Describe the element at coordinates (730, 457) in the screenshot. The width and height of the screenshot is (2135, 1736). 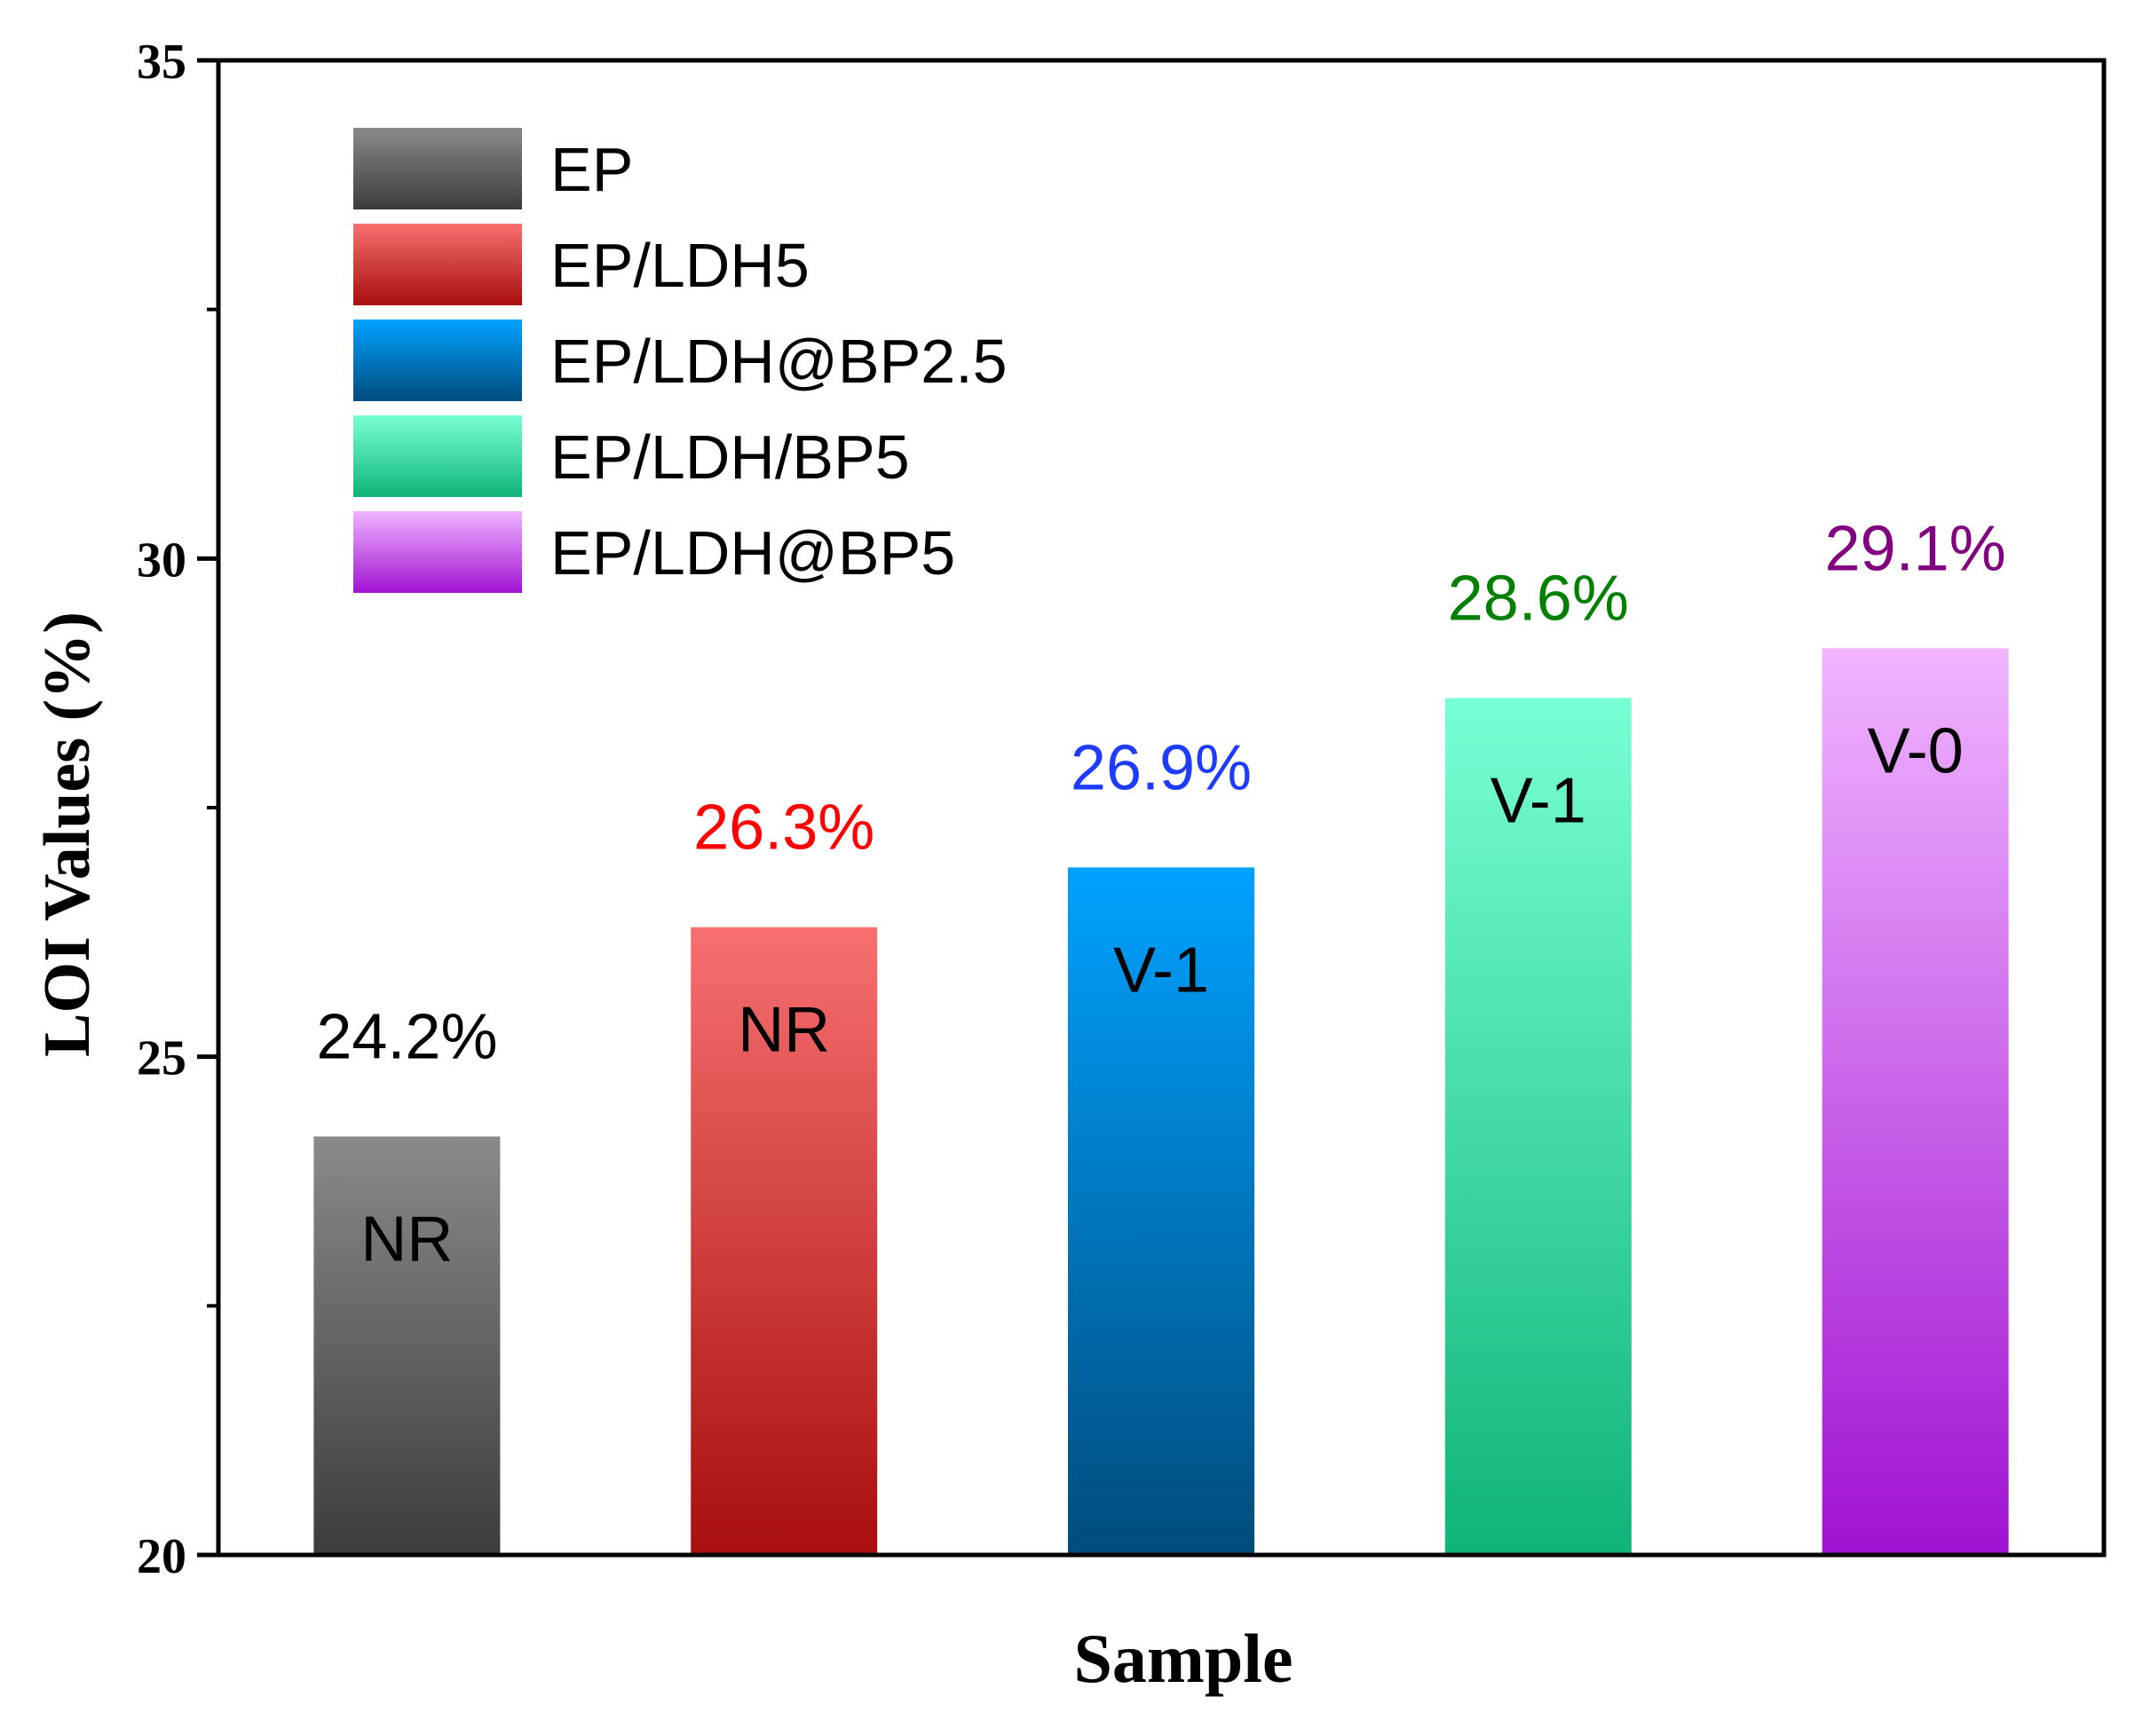
I see `legend-label-ep-ldh-bp5: EP/LDH/BP5` at that location.